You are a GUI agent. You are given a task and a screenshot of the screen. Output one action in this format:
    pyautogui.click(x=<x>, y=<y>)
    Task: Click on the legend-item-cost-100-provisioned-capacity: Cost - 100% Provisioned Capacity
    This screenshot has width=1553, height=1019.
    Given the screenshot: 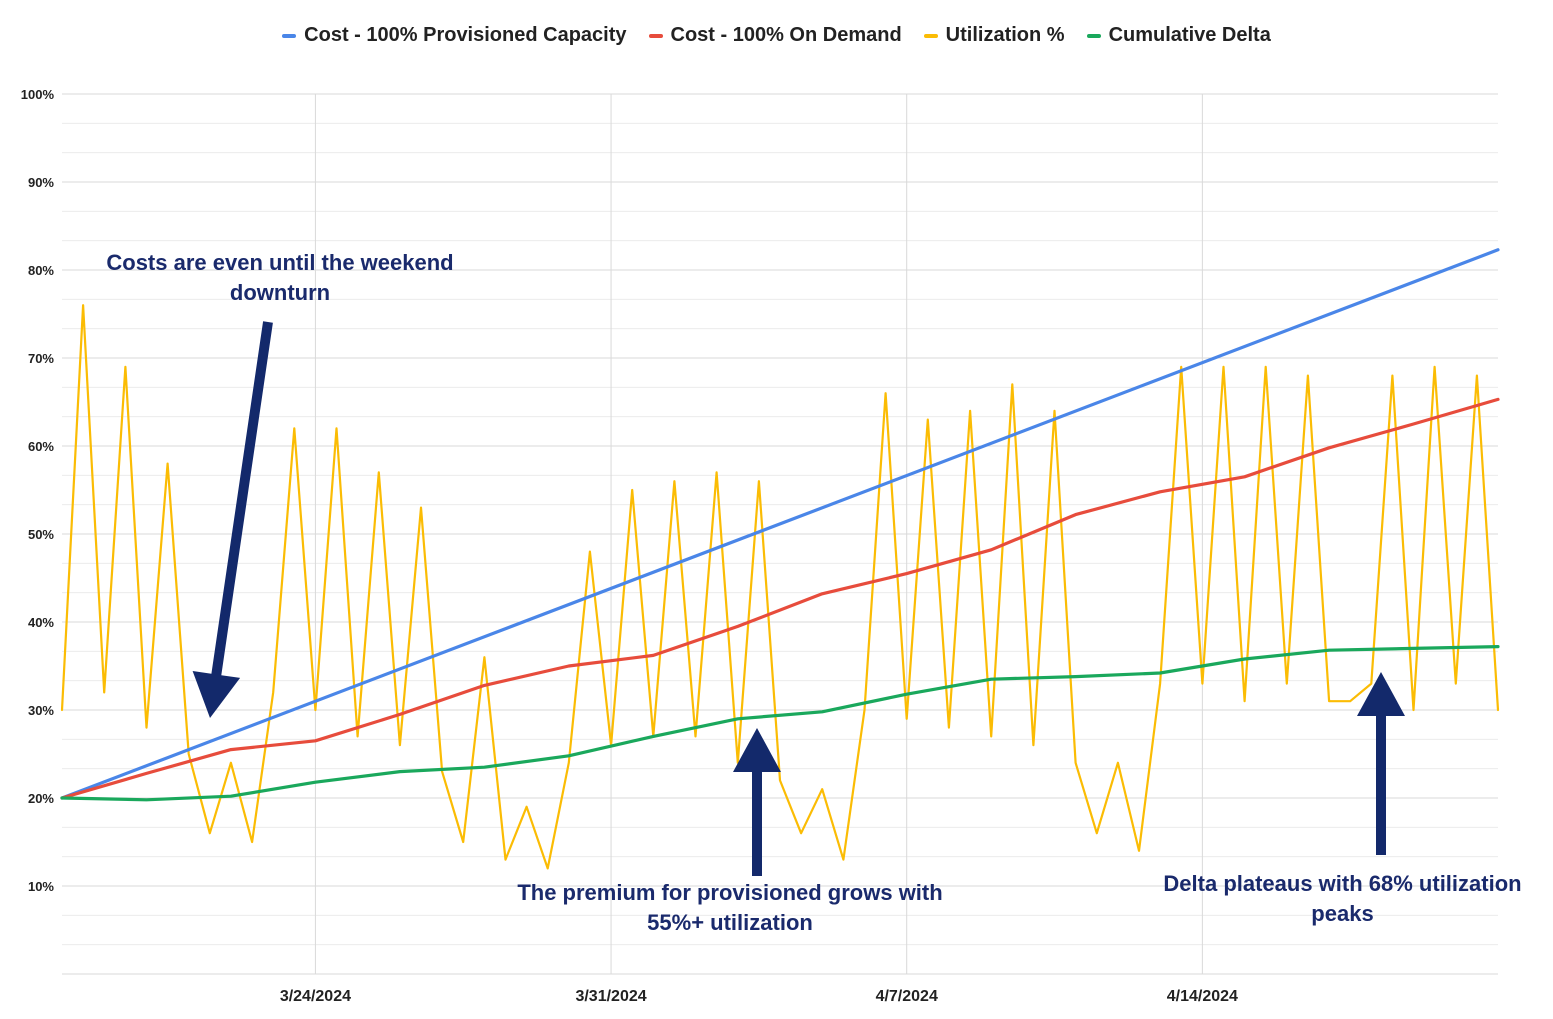 What is the action you would take?
    pyautogui.click(x=454, y=35)
    